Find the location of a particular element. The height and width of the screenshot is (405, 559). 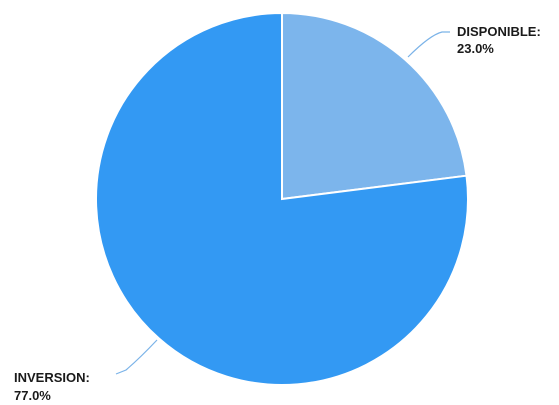

data-label-disponible-name: DISPONIBLE: is located at coordinates (499, 31).